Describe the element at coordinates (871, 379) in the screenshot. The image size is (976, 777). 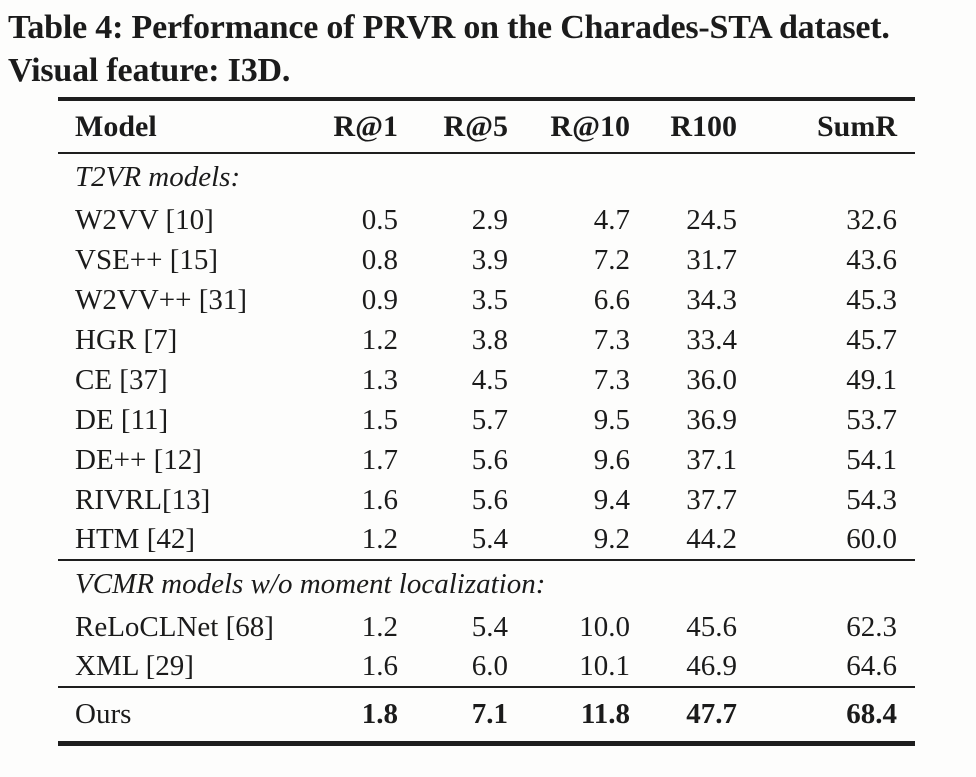
I see `metric-value: 49.1` at that location.